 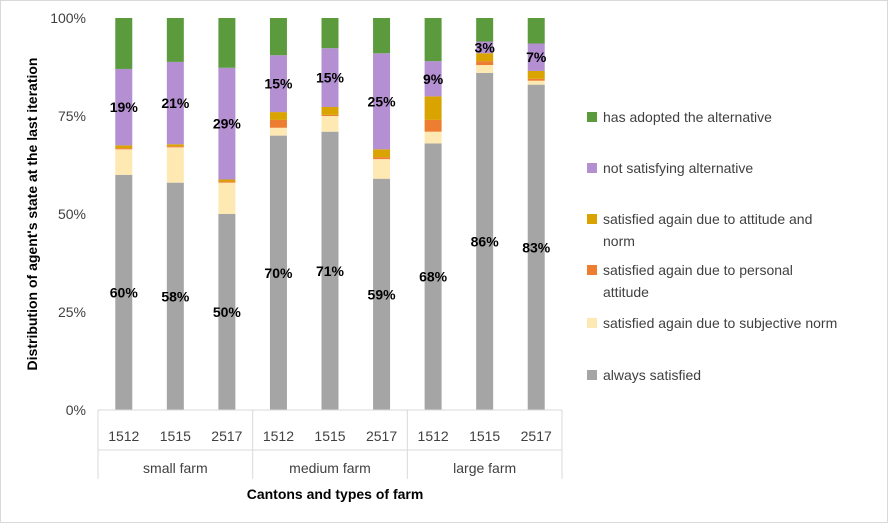 I want to click on legend-label: satisfied again due to personal attitude, so click(x=698, y=281).